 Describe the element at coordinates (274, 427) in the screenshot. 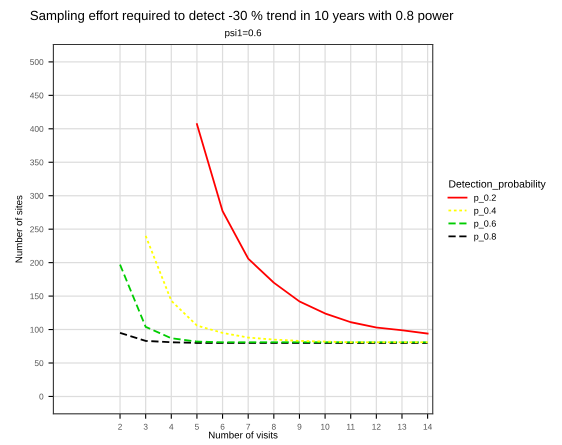

I see `x-tick-label: 8` at that location.